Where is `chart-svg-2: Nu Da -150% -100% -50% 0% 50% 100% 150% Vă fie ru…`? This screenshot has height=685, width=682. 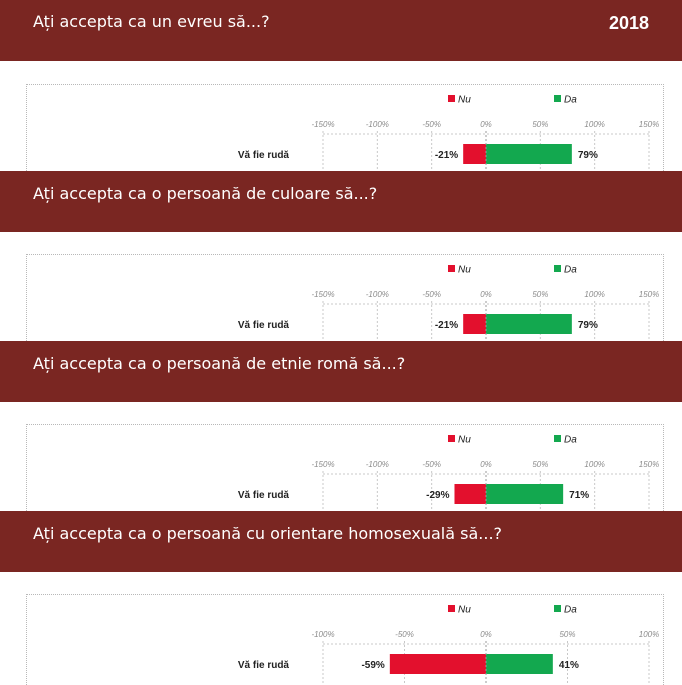
chart-svg-2: Nu Da -150% -100% -50% 0% 50% 100% 150% Vă fie ru… is located at coordinates (448, 305).